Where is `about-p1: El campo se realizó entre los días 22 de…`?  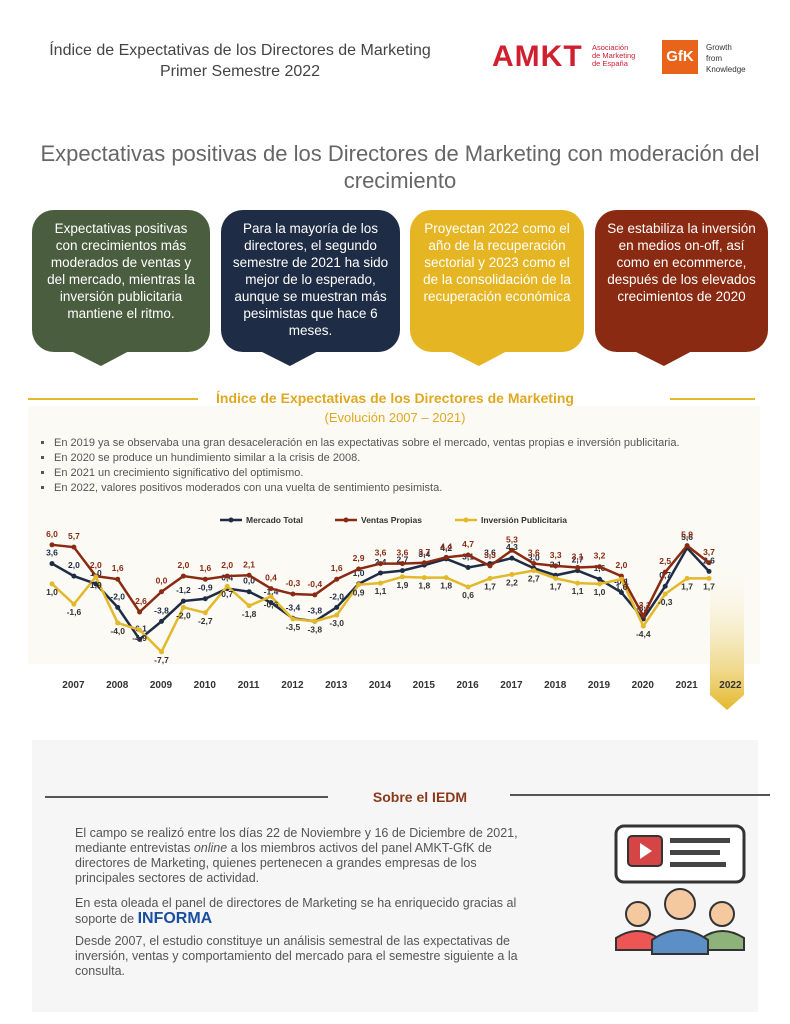
about-p1: El campo se realizó entre los días 22 de… is located at coordinates (300, 856).